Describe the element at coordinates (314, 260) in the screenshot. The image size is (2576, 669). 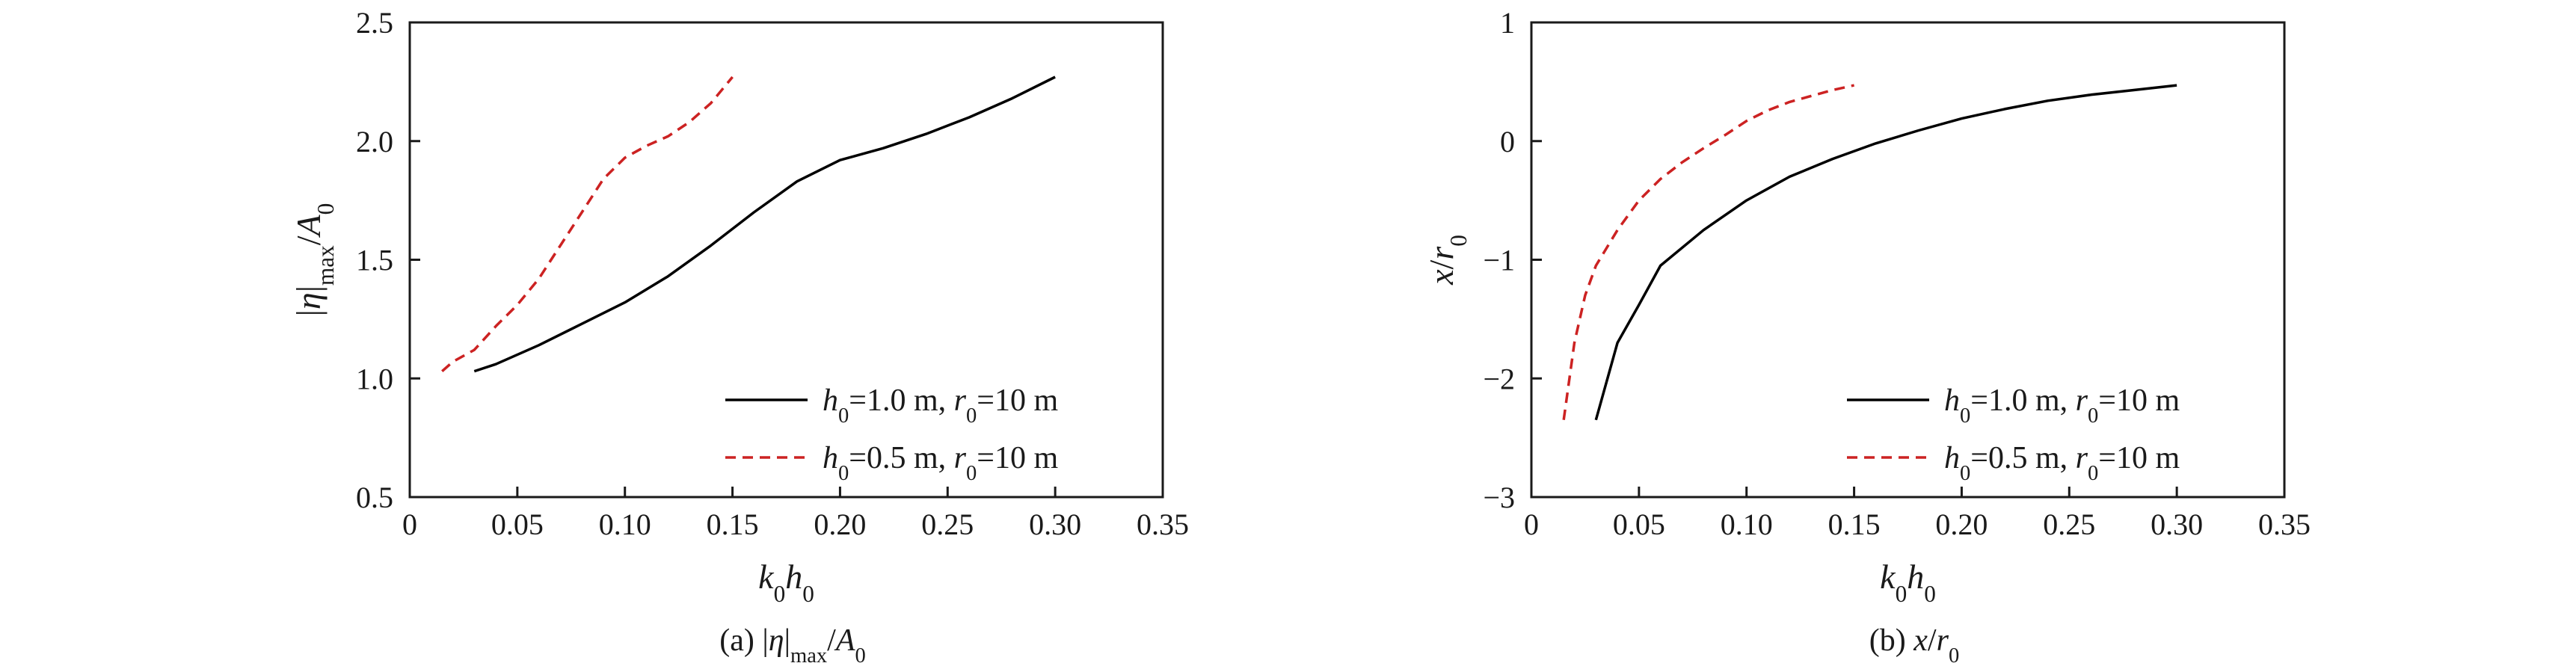
I see `y-axis-title: |η|max/A0` at that location.